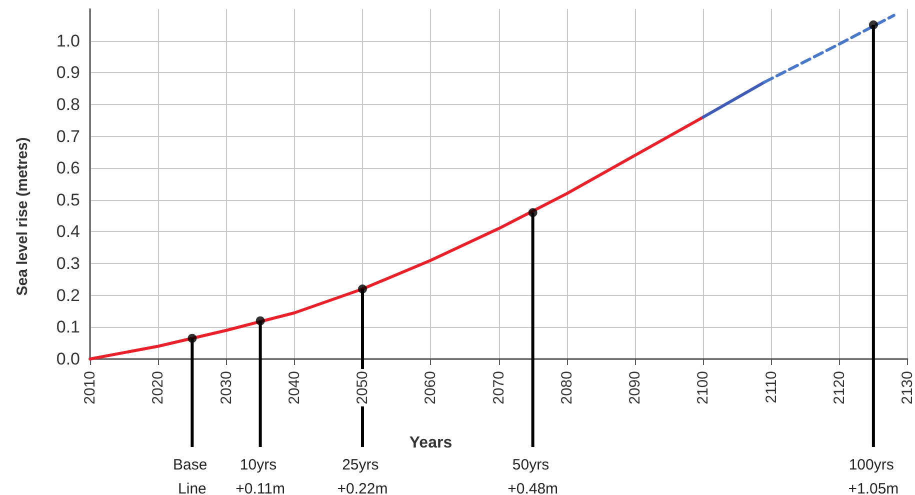 The width and height of the screenshot is (915, 495). I want to click on y-tick-label: 0.8, so click(68, 104).